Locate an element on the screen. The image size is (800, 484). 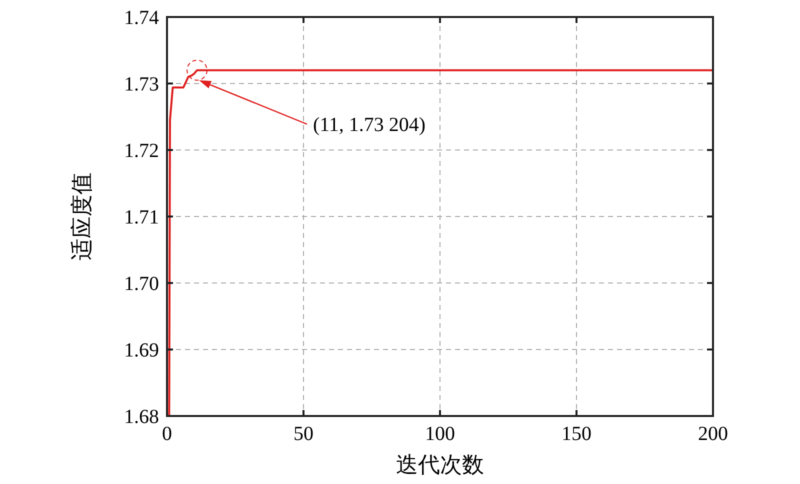
y-tick-label: 1.74 is located at coordinates (141, 18).